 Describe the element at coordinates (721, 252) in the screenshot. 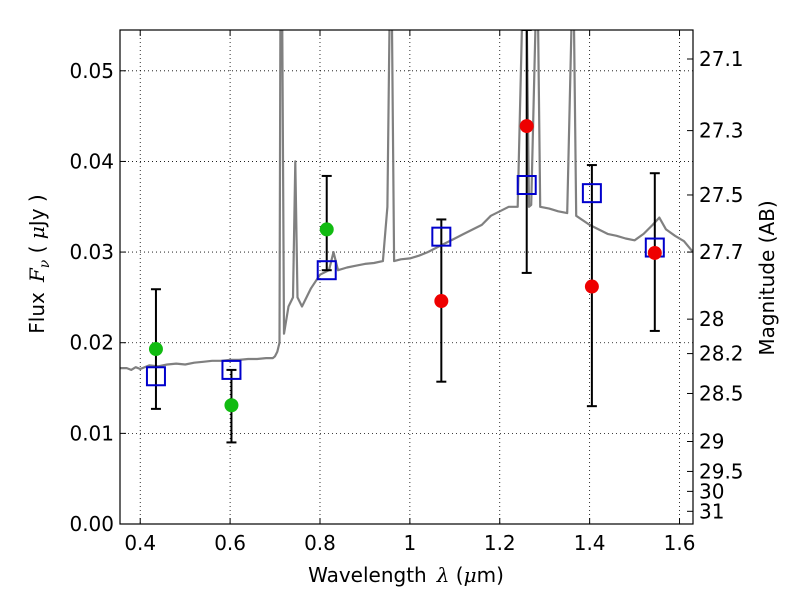

I see `y2-tick-label: 27.7` at that location.